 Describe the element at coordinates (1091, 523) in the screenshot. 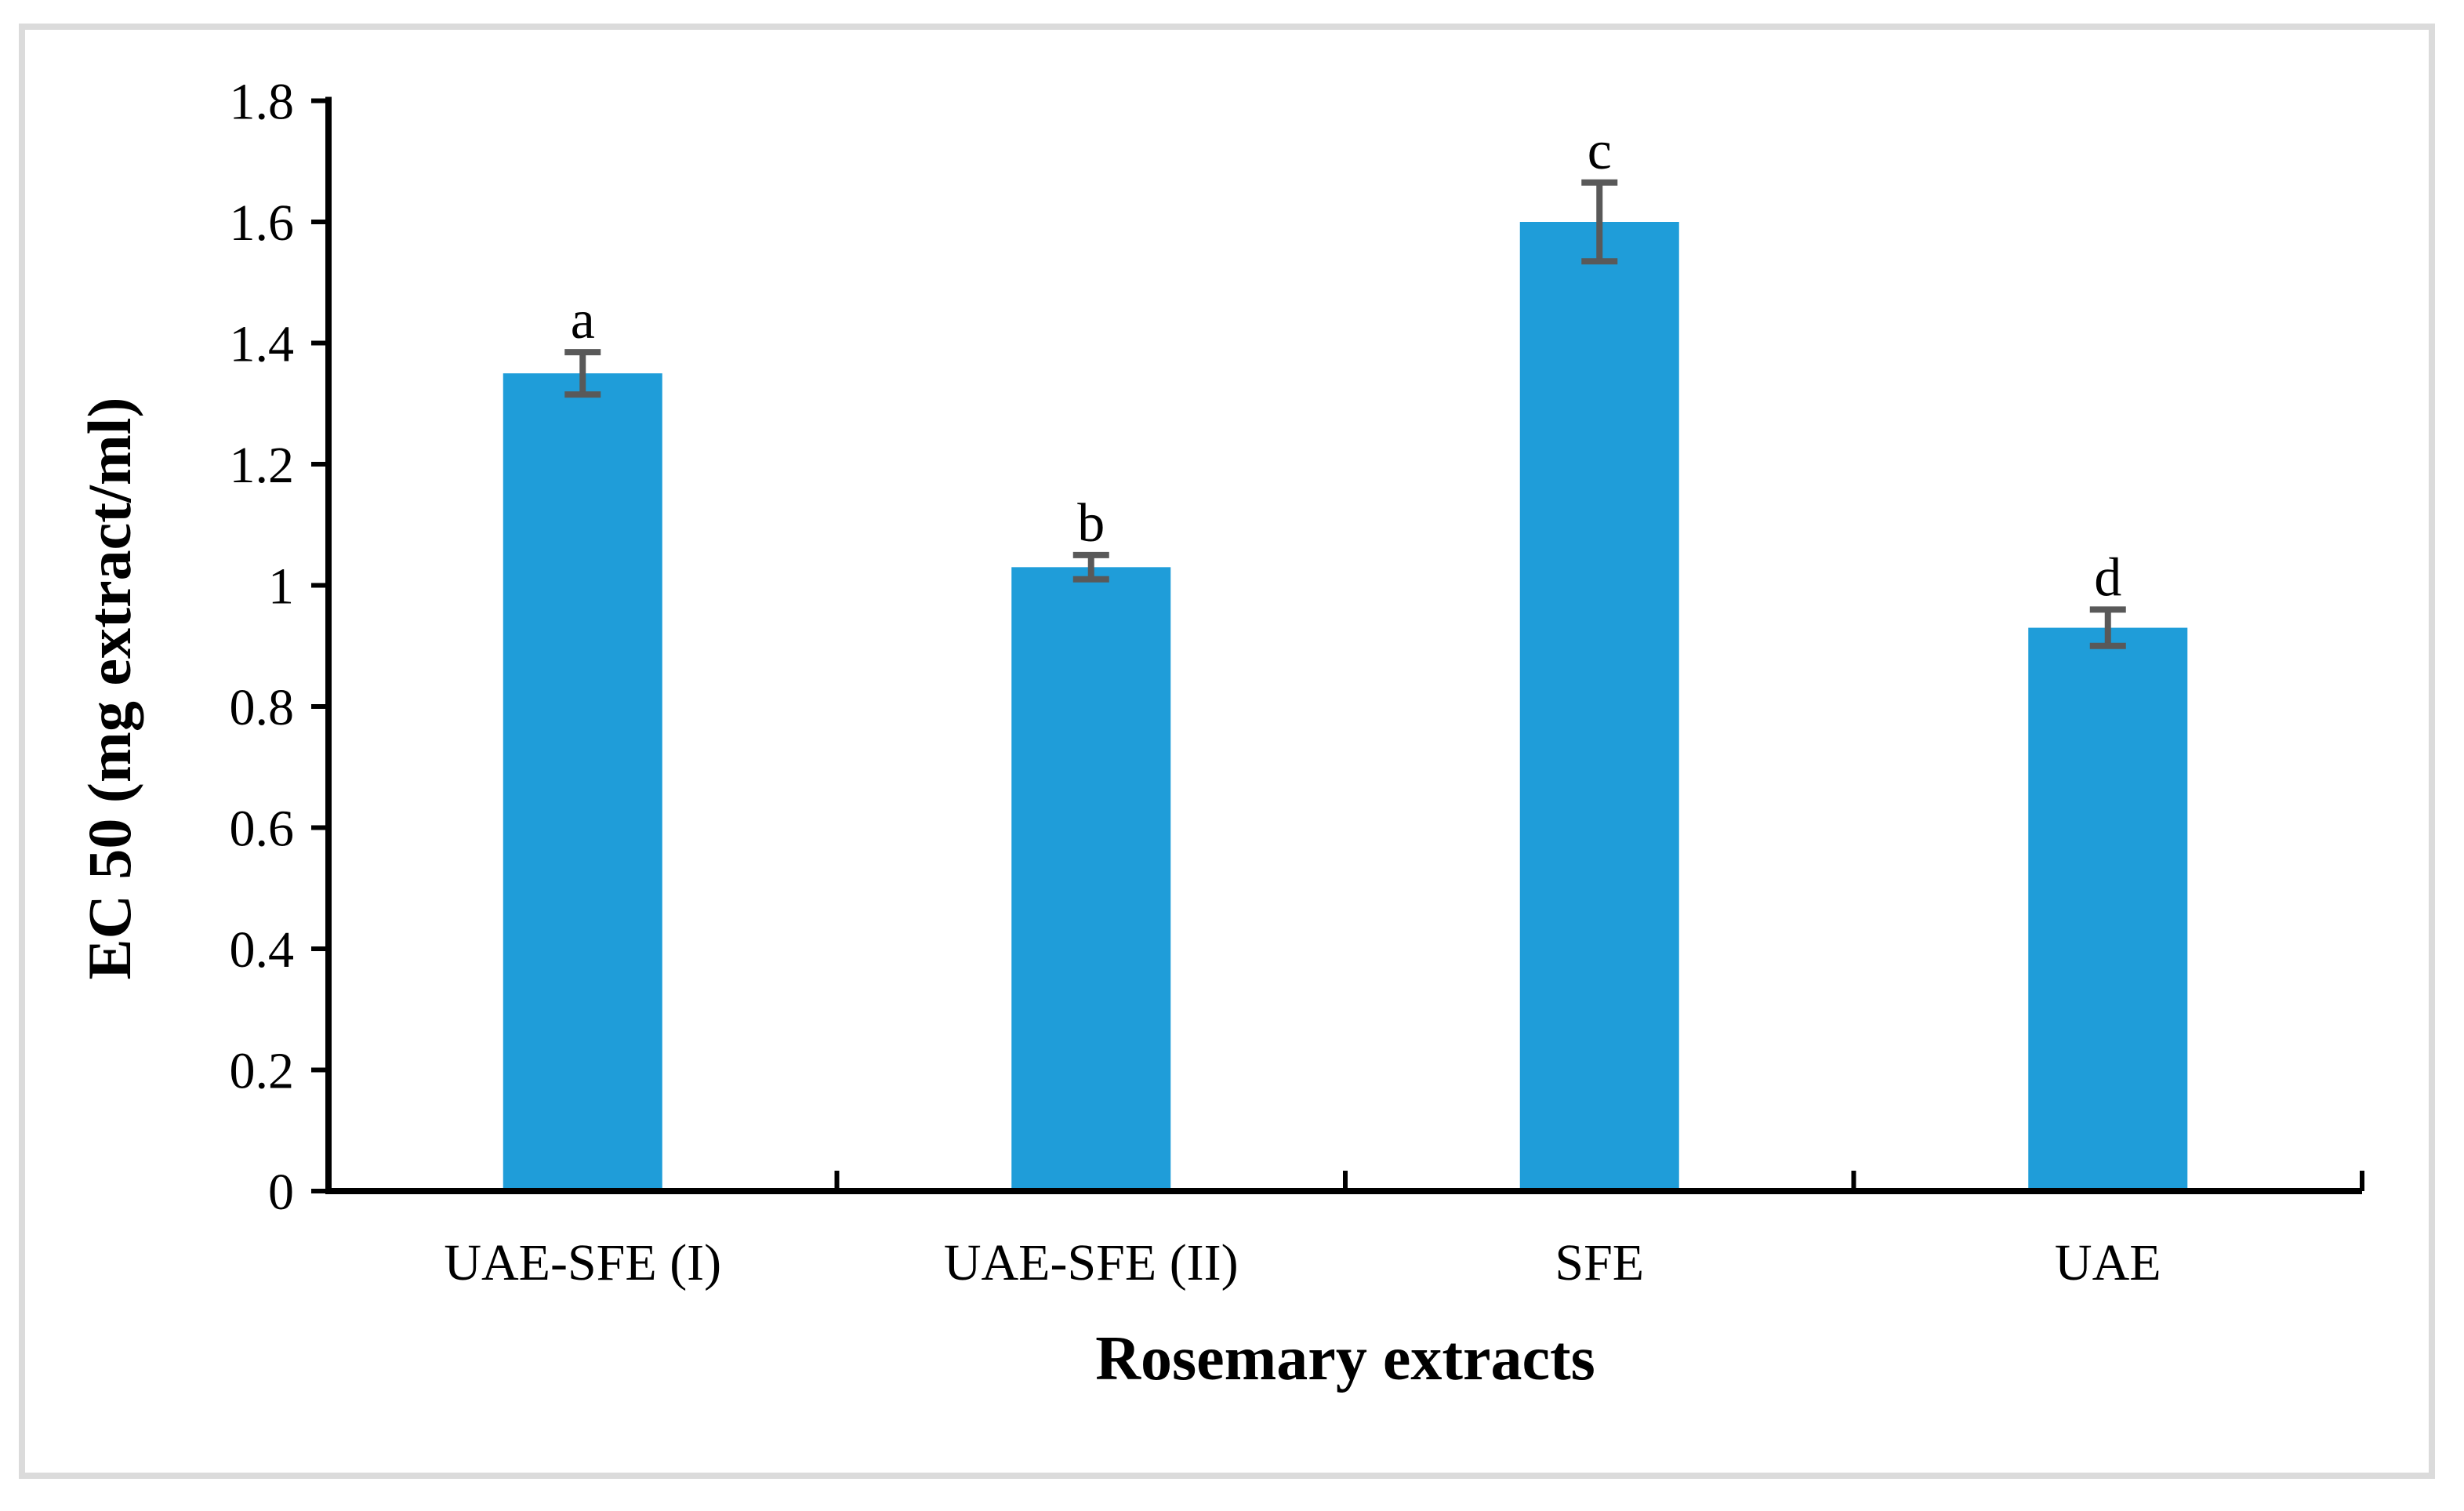

I see `significance-letter: b` at that location.